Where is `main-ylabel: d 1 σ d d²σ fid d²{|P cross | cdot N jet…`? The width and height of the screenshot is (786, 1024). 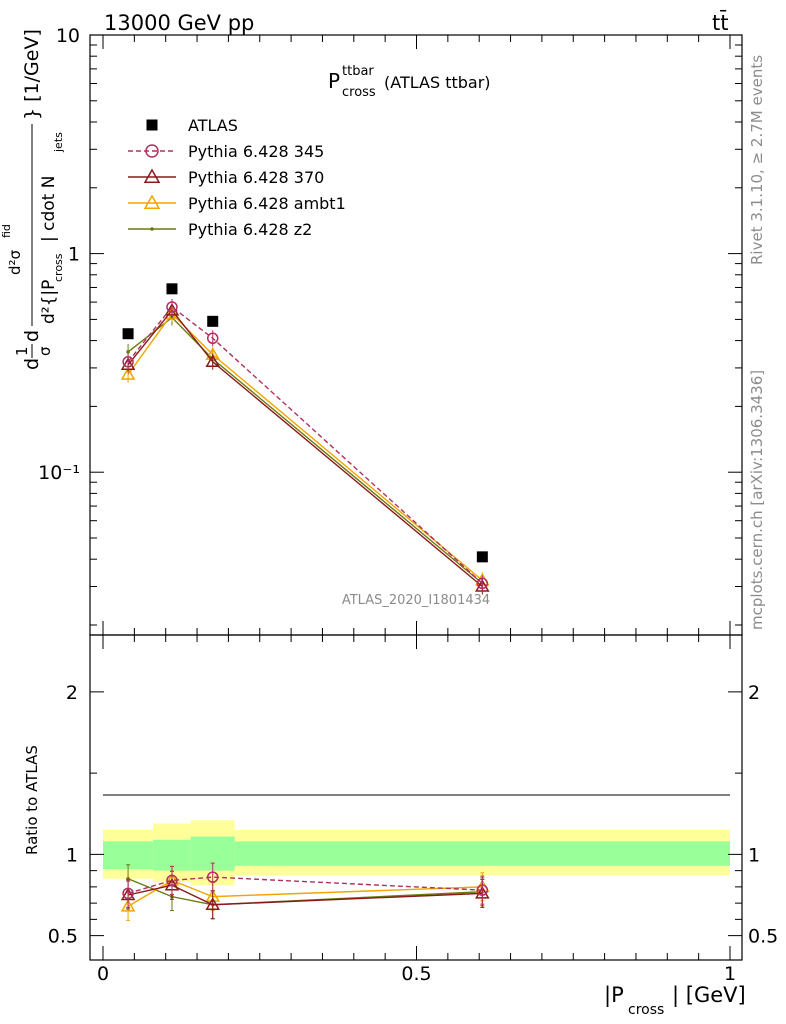 main-ylabel: d 1 σ d d²σ fid d²{|P cross | cdot N jet… is located at coordinates (32, 199).